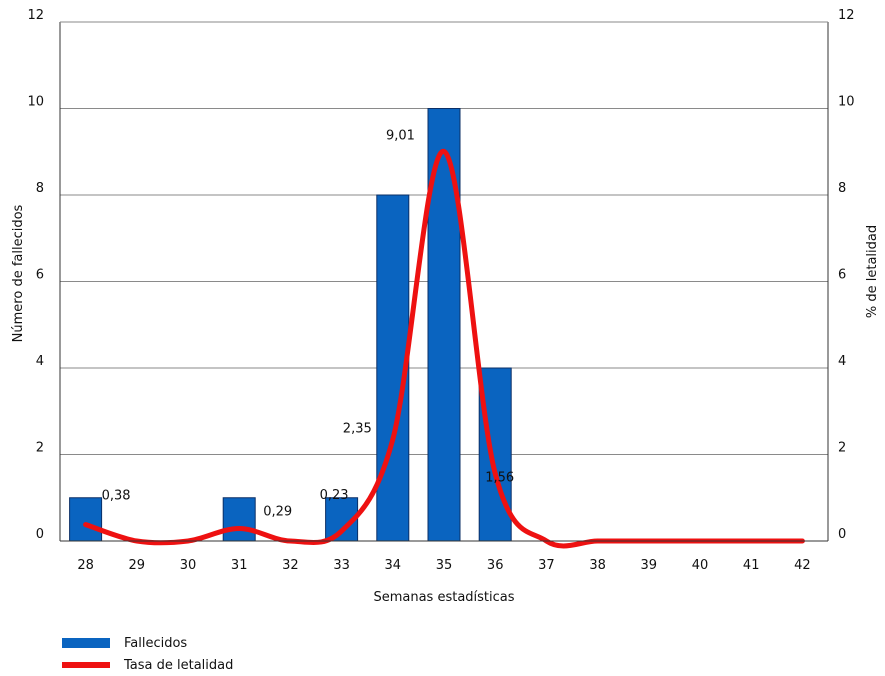 This screenshot has height=676, width=885. What do you see at coordinates (357, 428) in the screenshot?
I see `data-label-34: 2,35` at bounding box center [357, 428].